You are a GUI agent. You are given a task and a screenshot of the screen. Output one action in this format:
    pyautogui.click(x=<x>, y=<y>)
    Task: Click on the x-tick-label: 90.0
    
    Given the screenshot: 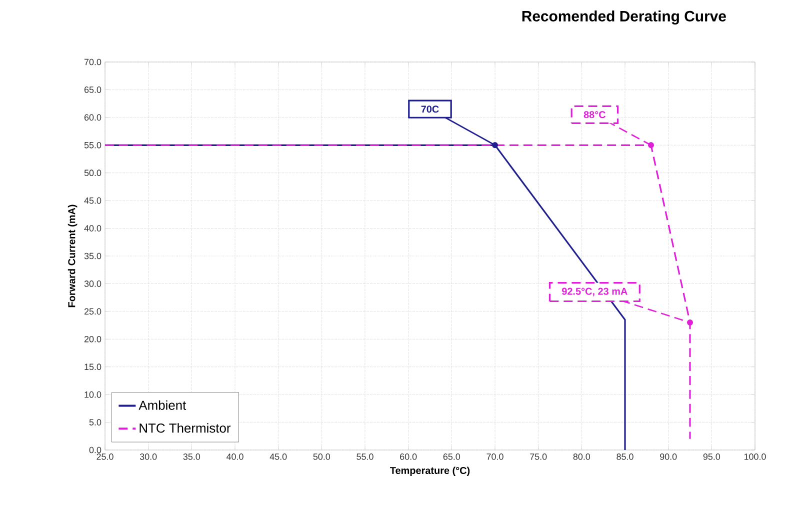 What is the action you would take?
    pyautogui.click(x=668, y=457)
    